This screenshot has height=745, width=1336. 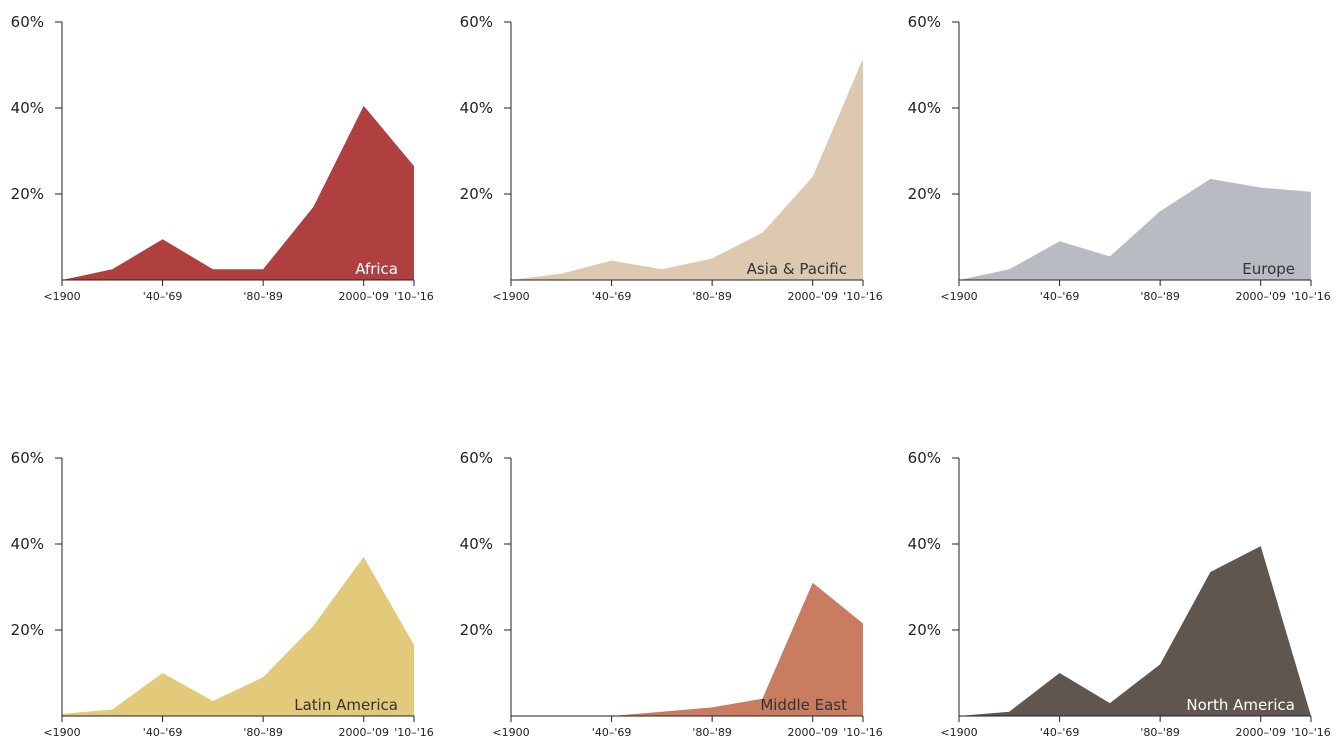 I want to click on area-asia-pacific, so click(x=687, y=169).